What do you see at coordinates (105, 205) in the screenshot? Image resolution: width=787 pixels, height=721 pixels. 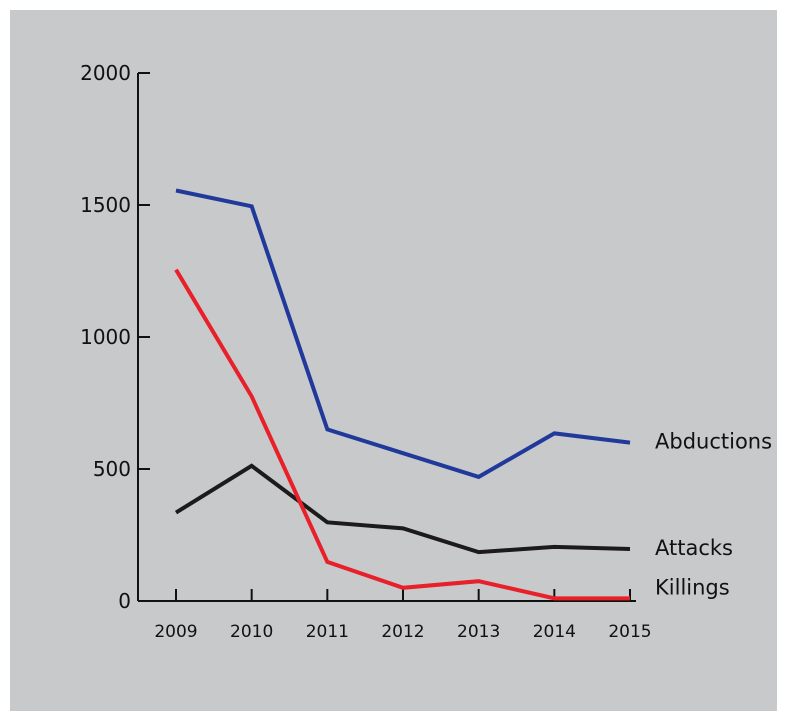 I see `y-tick-label: 1500` at bounding box center [105, 205].